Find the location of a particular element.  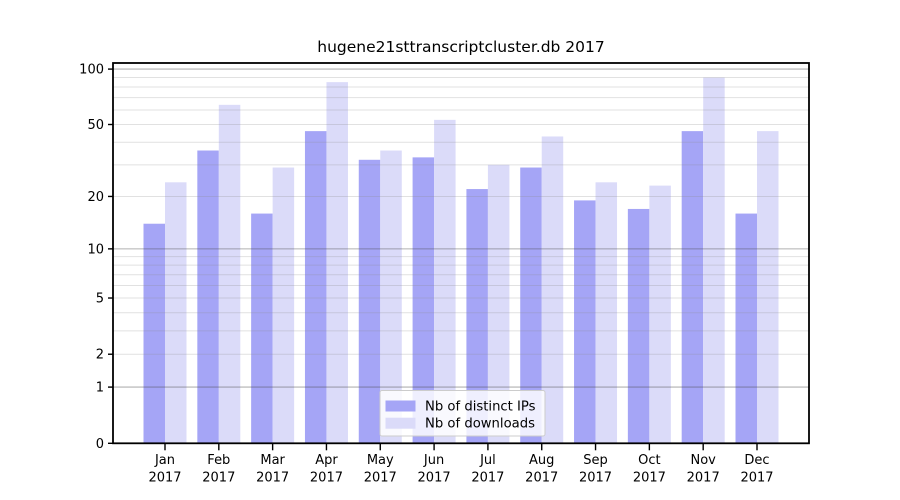

y-tick-label-100: 100 is located at coordinates (91, 70).